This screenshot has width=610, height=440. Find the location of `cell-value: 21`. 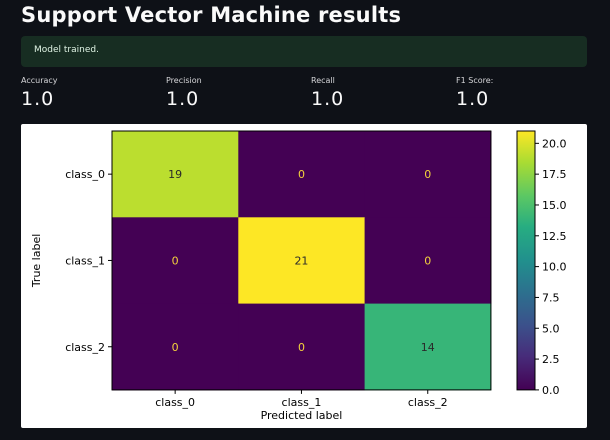

cell-value: 21 is located at coordinates (301, 260).